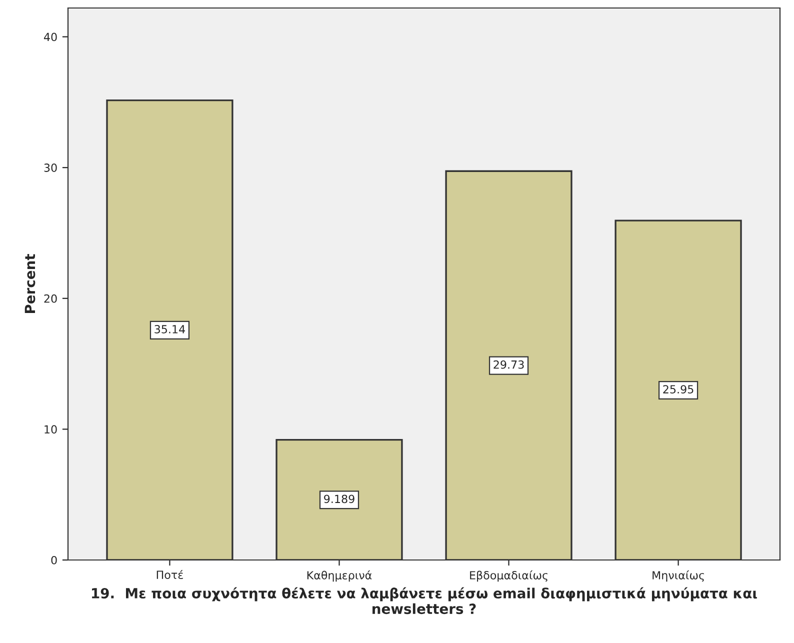 Image resolution: width=794 pixels, height=643 pixels. Describe the element at coordinates (50, 429) in the screenshot. I see `y-tick-label: 10` at that location.